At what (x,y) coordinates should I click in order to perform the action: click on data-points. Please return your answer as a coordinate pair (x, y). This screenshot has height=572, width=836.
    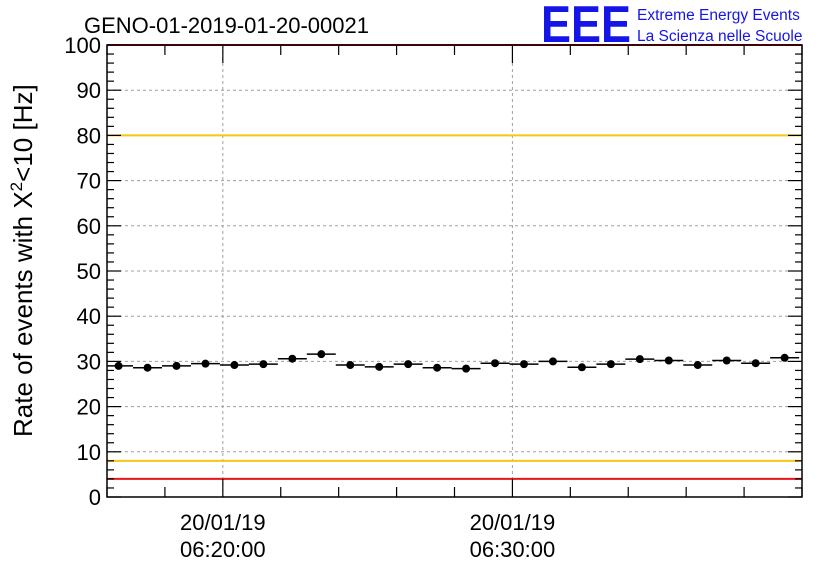
    Looking at the image, I should click on (453, 361).